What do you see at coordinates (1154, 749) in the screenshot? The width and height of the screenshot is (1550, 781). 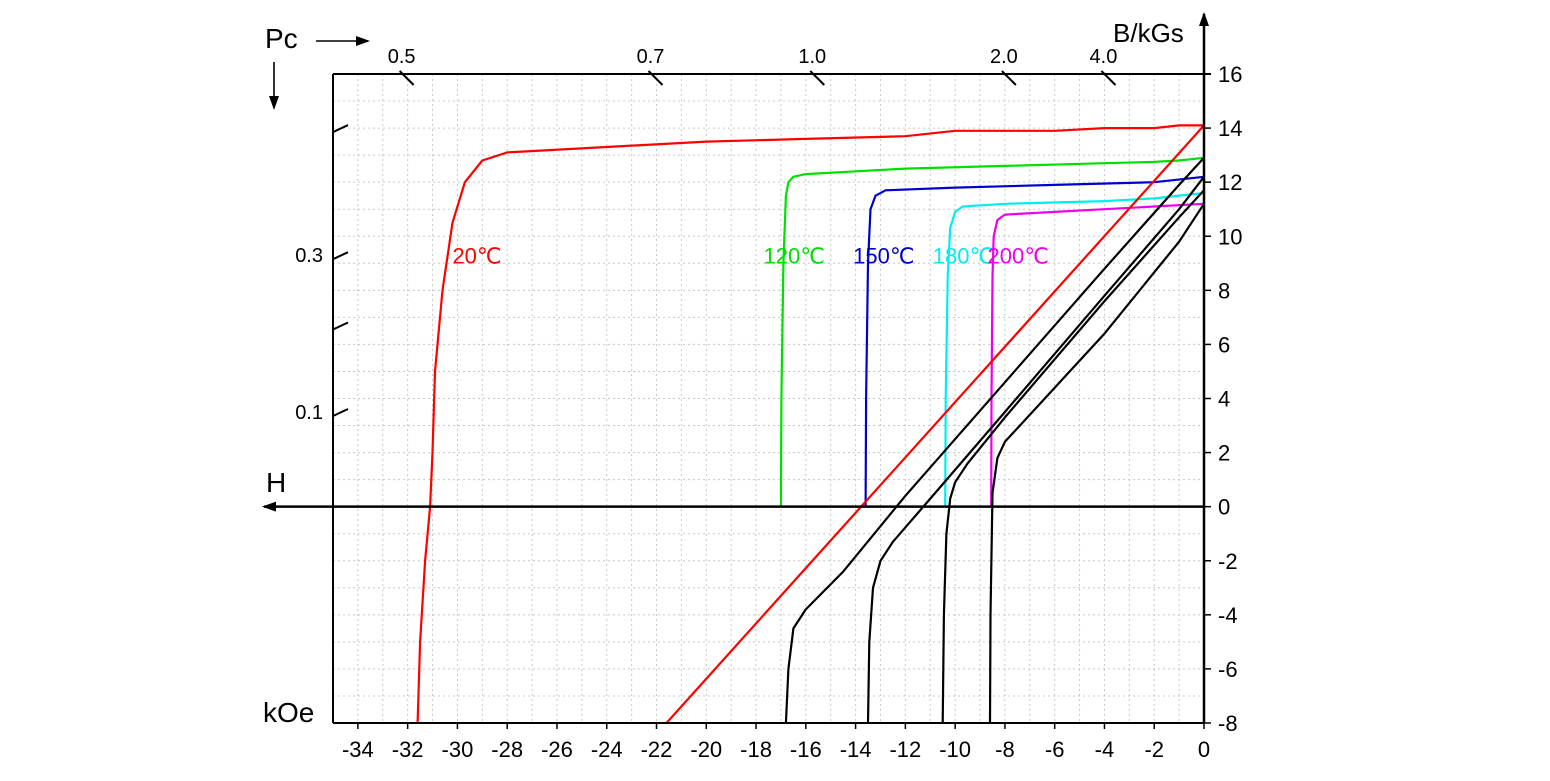 I see `x-tick-label: -2` at bounding box center [1154, 749].